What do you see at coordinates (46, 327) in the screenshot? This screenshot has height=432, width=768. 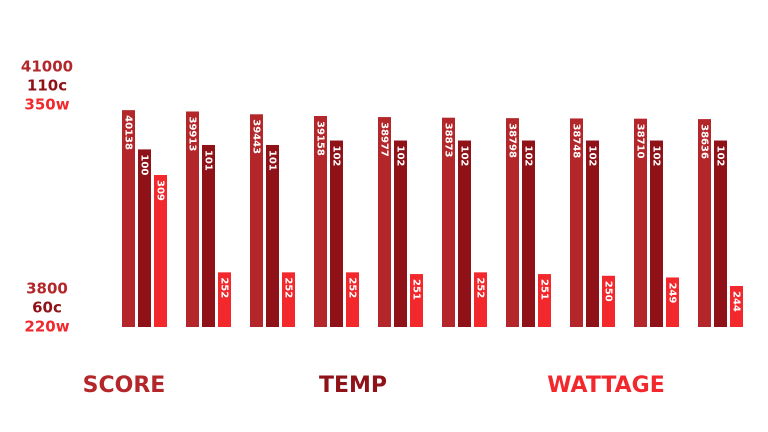 I see `y-tick-label: 220w` at bounding box center [46, 327].